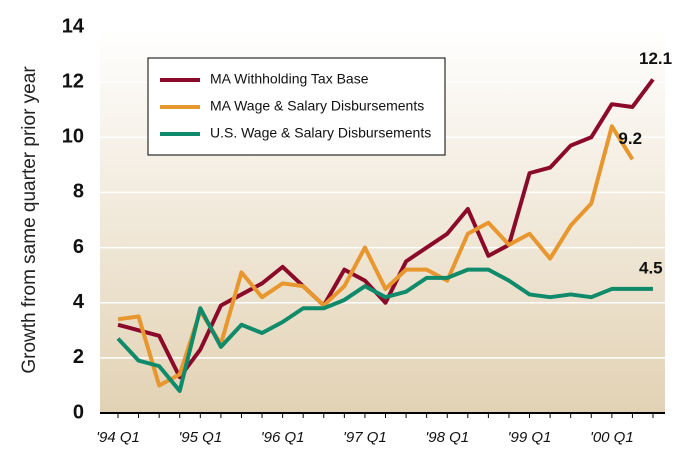 This screenshot has height=463, width=682. I want to click on x-tick-label: '95 Q1, so click(200, 437).